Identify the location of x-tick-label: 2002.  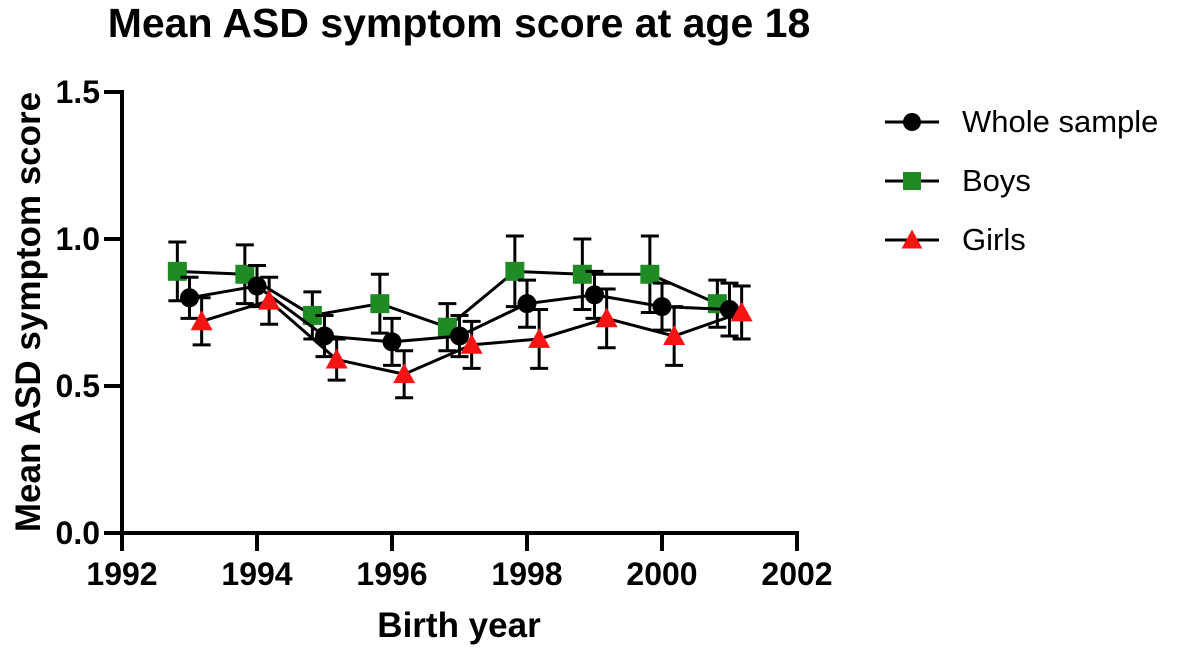
(796, 574).